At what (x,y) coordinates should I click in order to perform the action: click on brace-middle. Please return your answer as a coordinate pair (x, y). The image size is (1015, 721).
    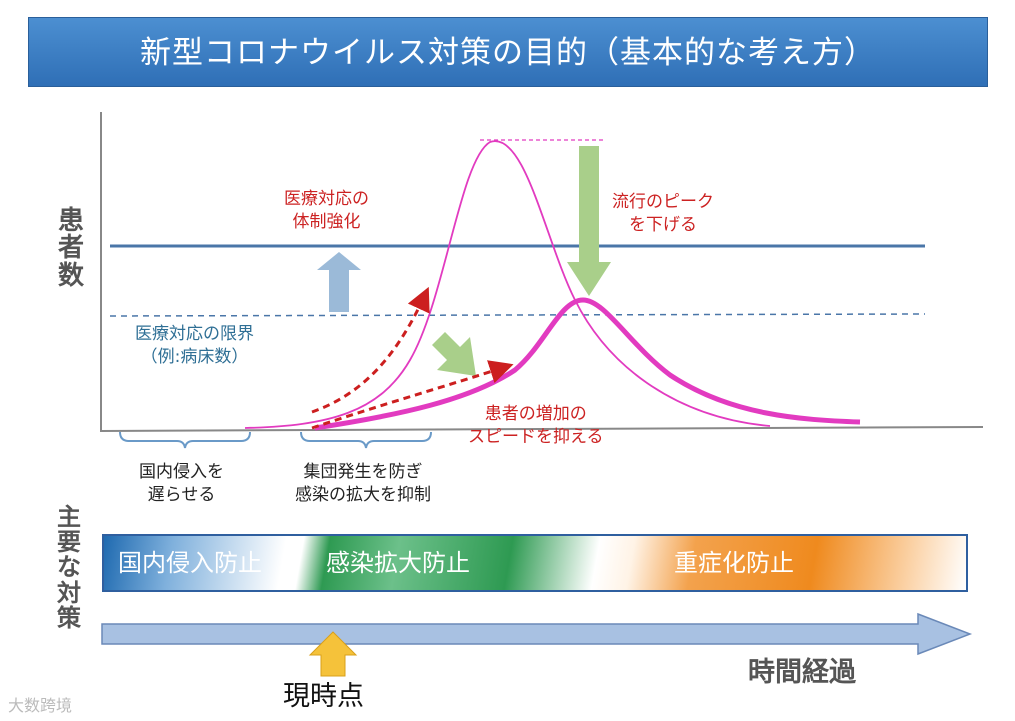
    Looking at the image, I should click on (366, 440).